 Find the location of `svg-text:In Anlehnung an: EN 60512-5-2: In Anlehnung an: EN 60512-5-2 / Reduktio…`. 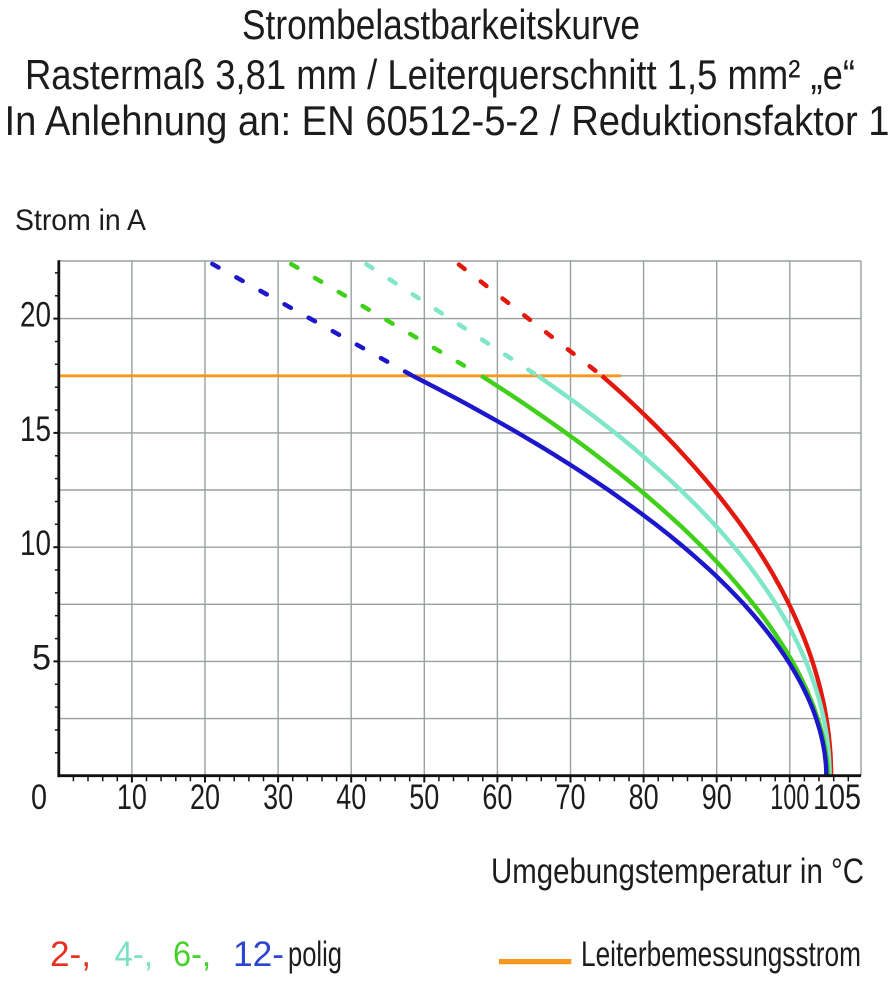

svg-text:In Anlehnung an: EN 60512-5-2: In Anlehnung an: EN 60512-5-2 / Reduktio… is located at coordinates (447, 120).